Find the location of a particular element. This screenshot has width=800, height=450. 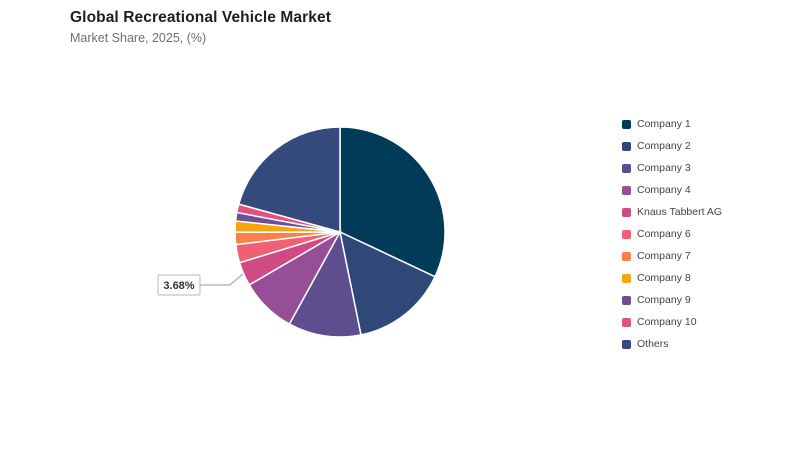

legend-item-4: Company 4 is located at coordinates (672, 190).